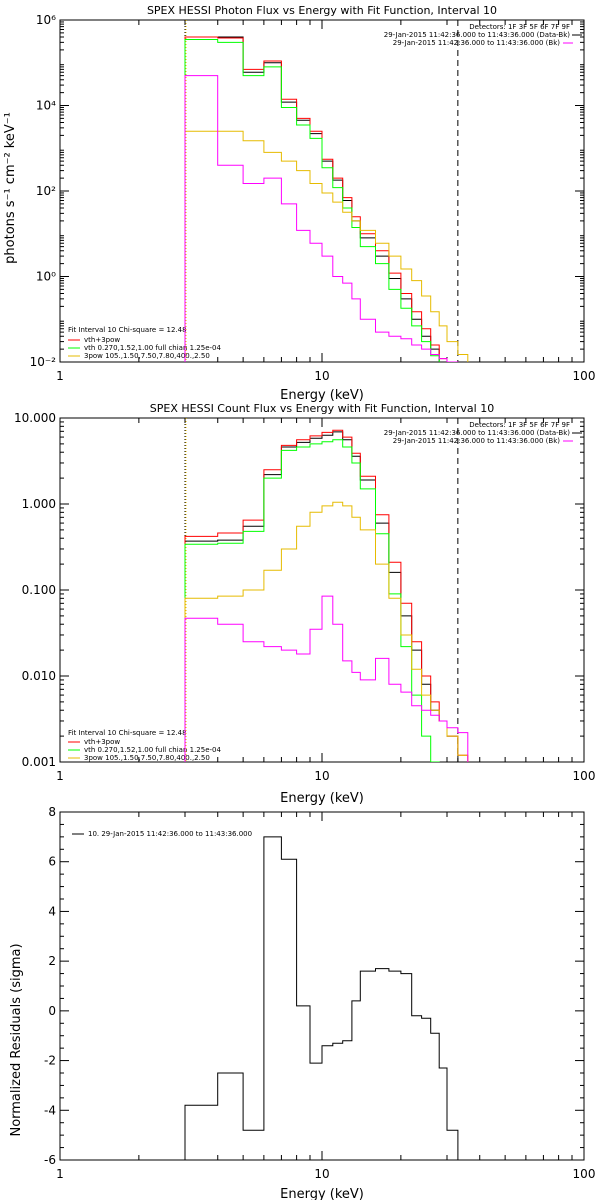  Describe the element at coordinates (322, 395) in the screenshot. I see `photon-flux-xlabel: Energy (keV)` at that location.